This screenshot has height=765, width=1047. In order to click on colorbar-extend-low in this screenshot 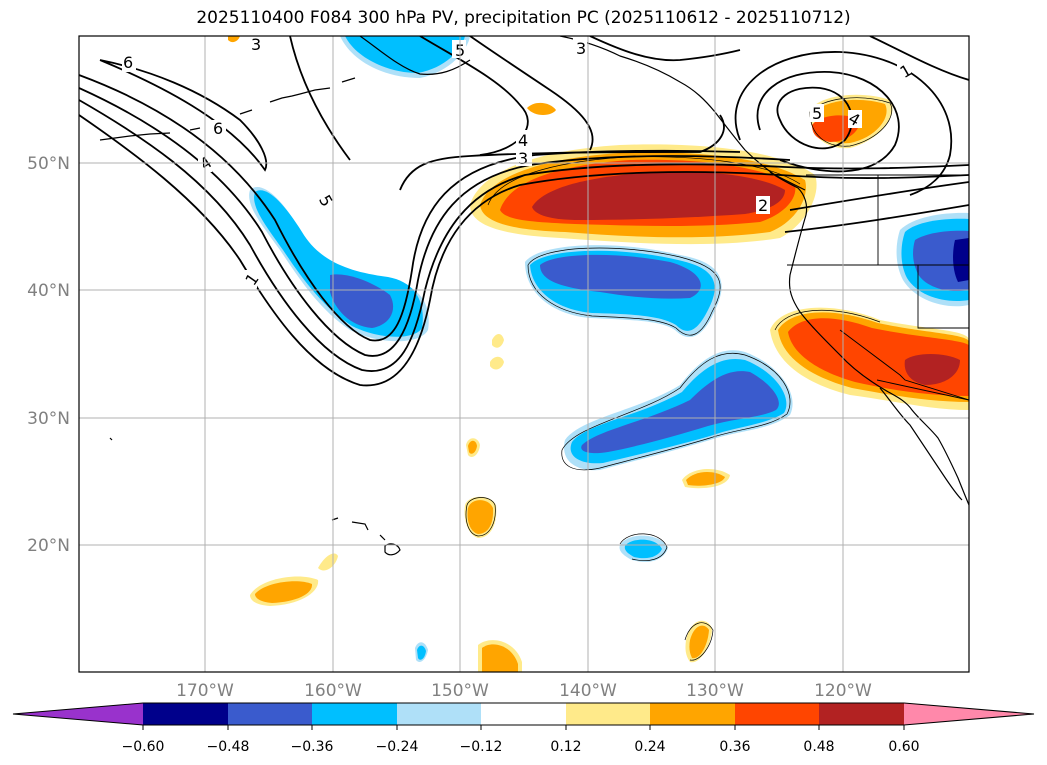, I will do `click(78, 714)`.